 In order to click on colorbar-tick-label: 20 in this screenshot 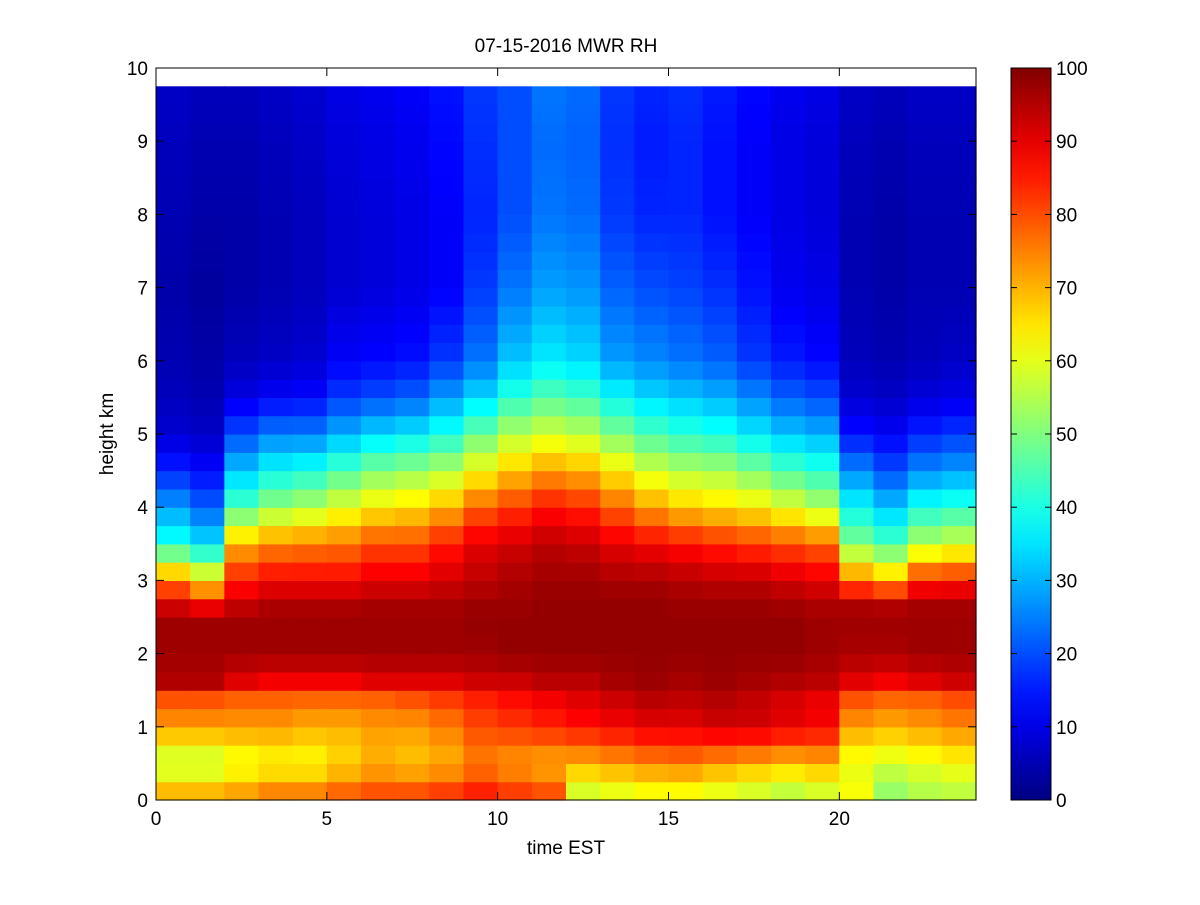, I will do `click(1066, 655)`.